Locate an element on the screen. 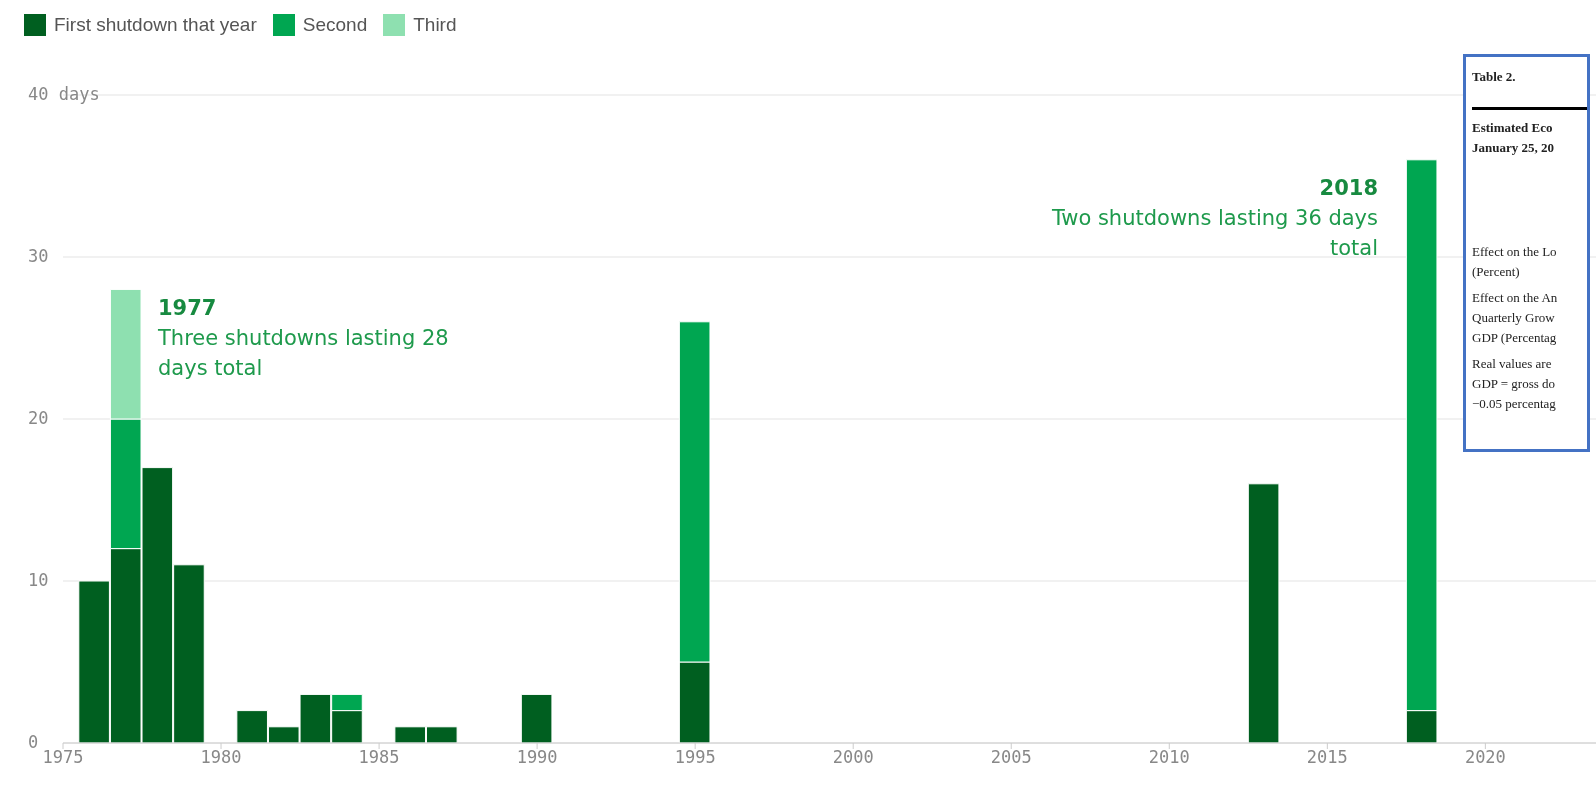 The image size is (1596, 801). x-tick-label: 2015 is located at coordinates (1327, 757).